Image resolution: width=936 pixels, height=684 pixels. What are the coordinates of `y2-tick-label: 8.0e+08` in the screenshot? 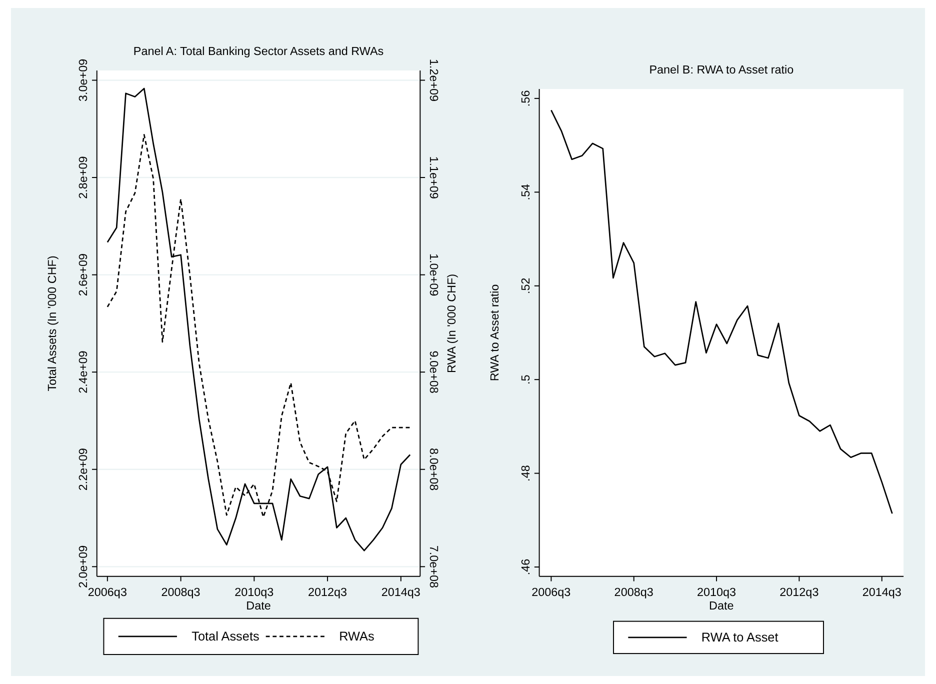 It's located at (433, 469).